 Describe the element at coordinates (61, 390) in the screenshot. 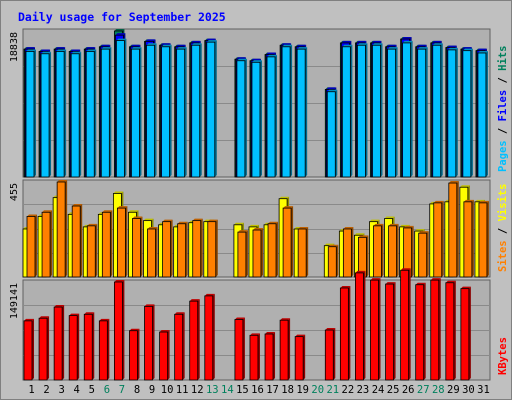

I see `x-tick-label: 3` at that location.